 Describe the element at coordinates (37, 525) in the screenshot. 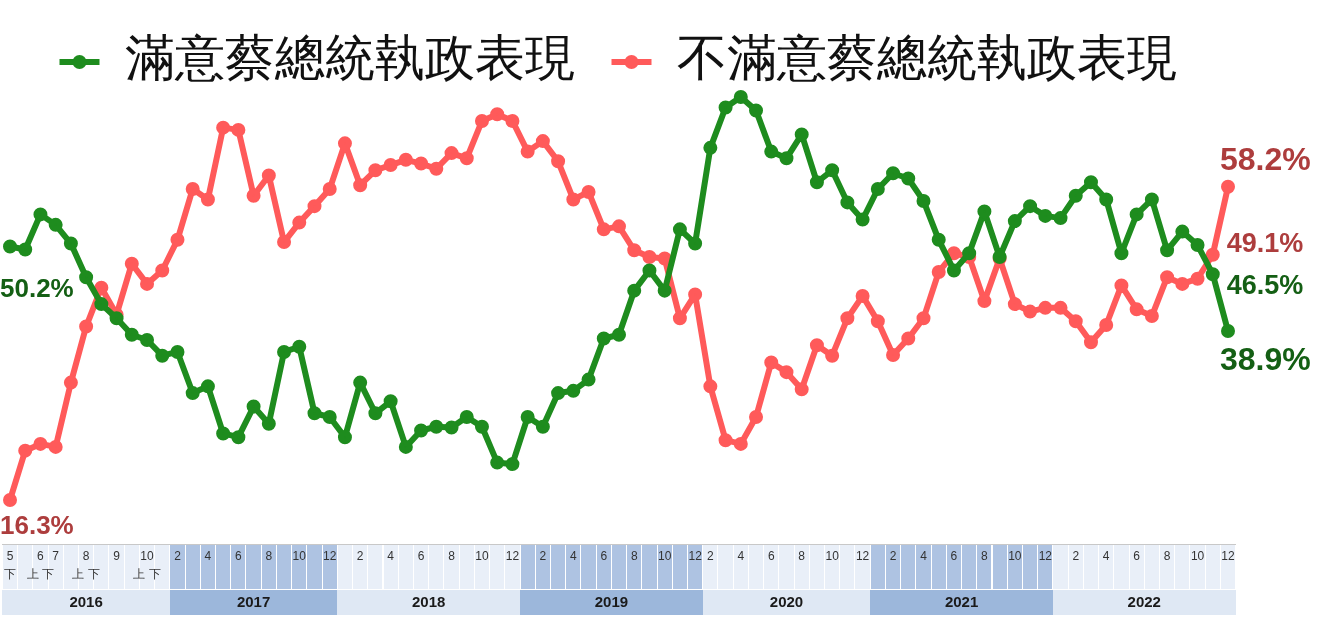

I see `data-label: 16.3%` at that location.